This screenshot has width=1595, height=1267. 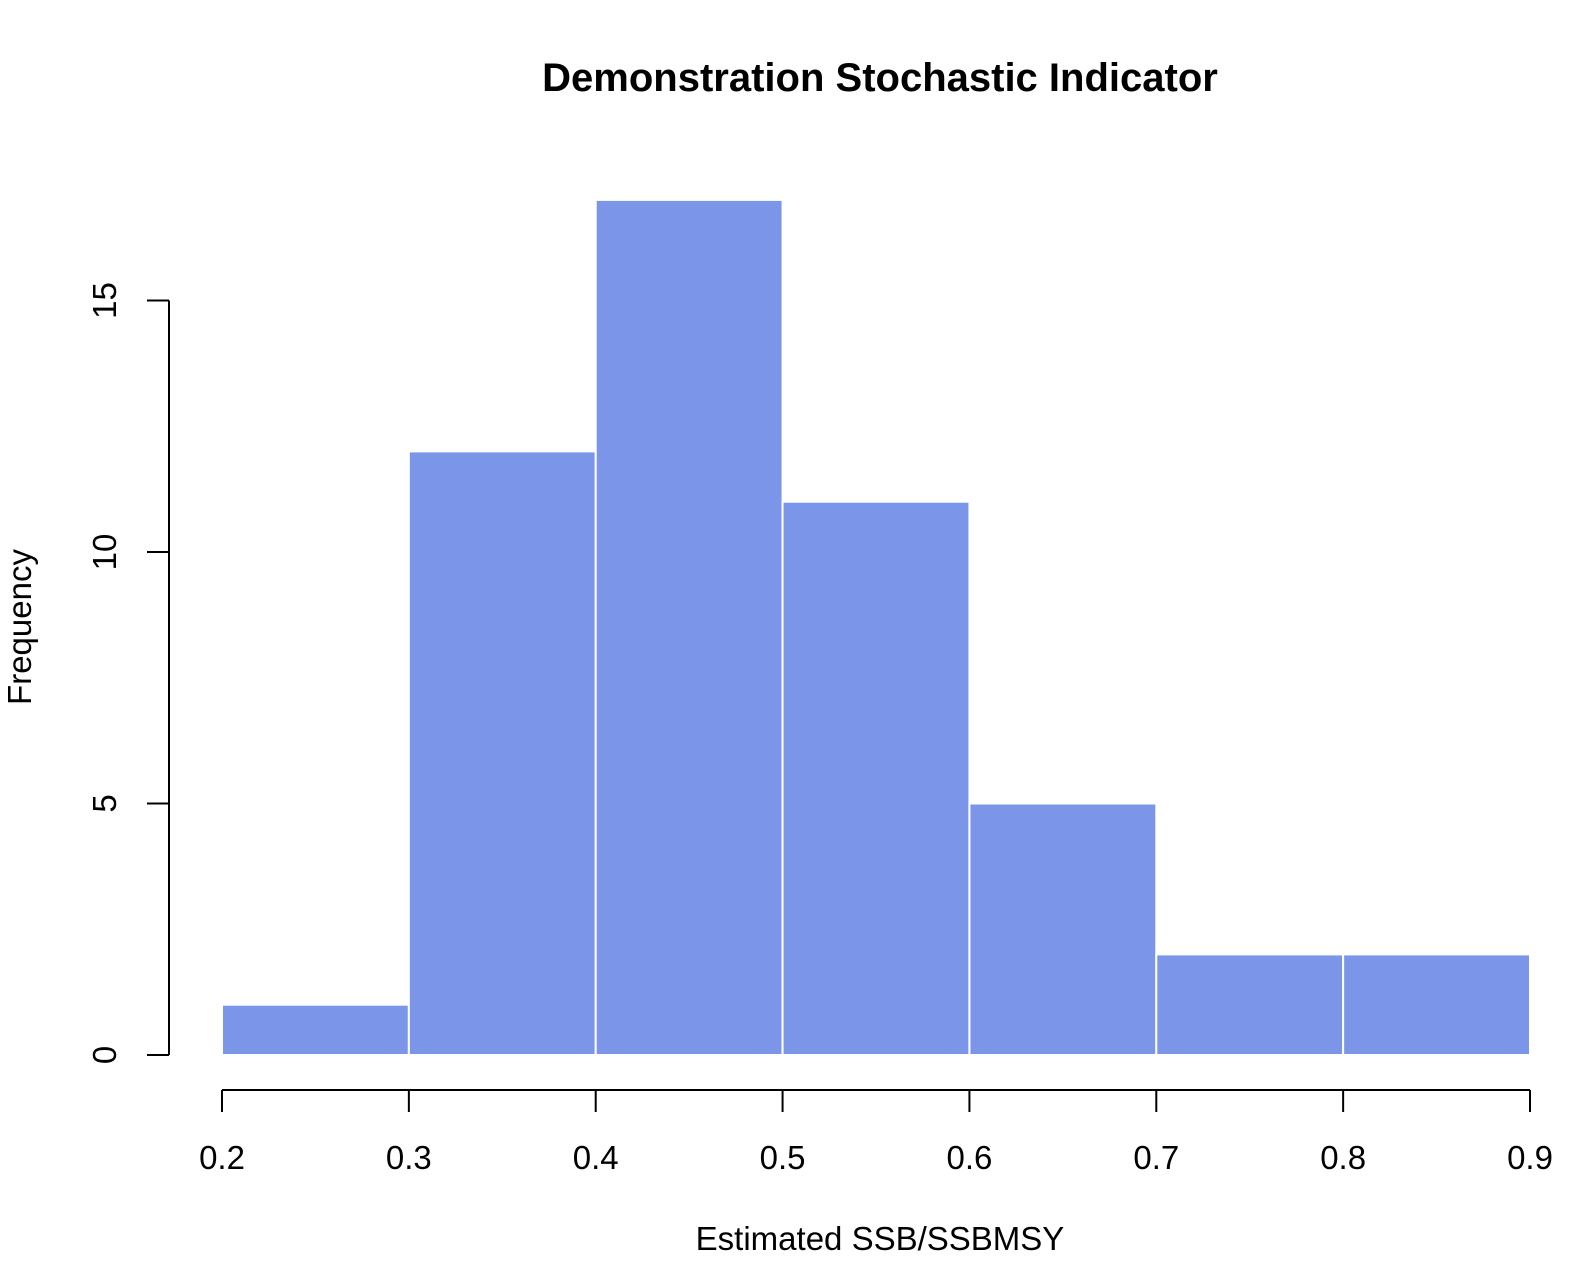 I want to click on x-tick-label-0.3: 0.3, so click(x=409, y=1157).